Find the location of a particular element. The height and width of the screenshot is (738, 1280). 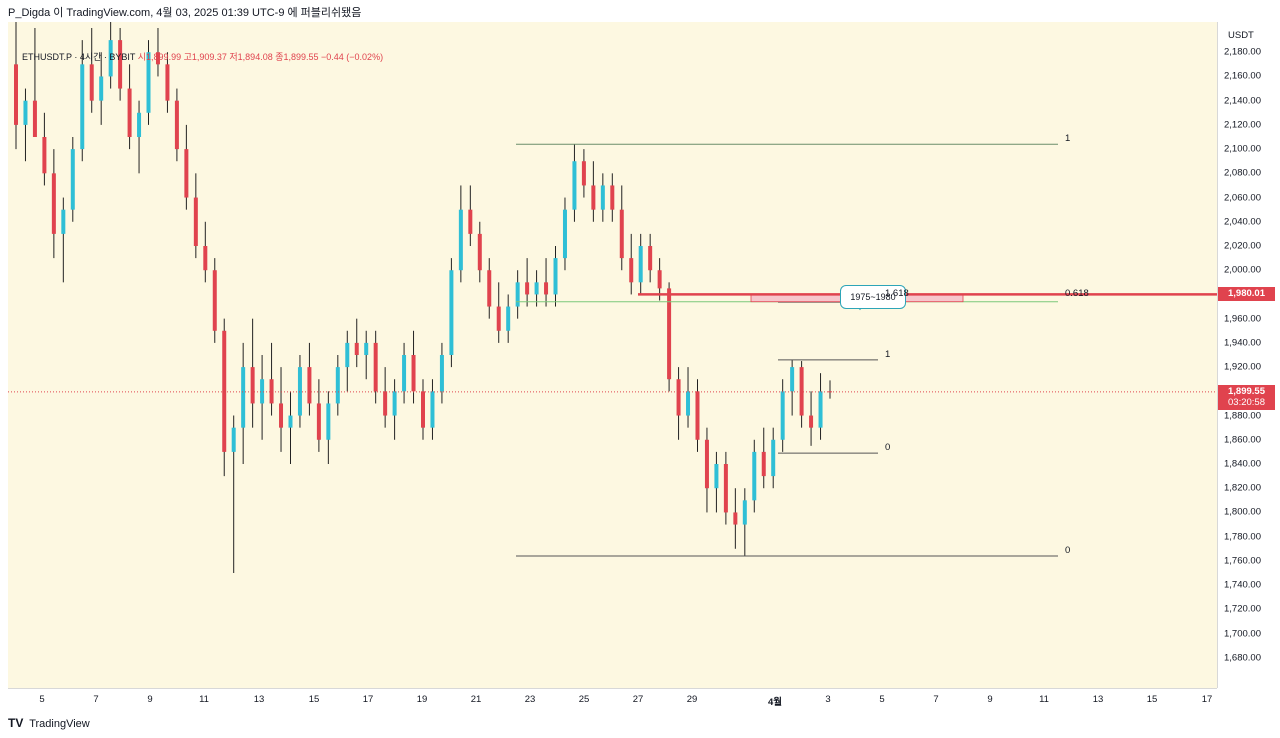

price-tick-label: 2,100.00 is located at coordinates (1242, 149).